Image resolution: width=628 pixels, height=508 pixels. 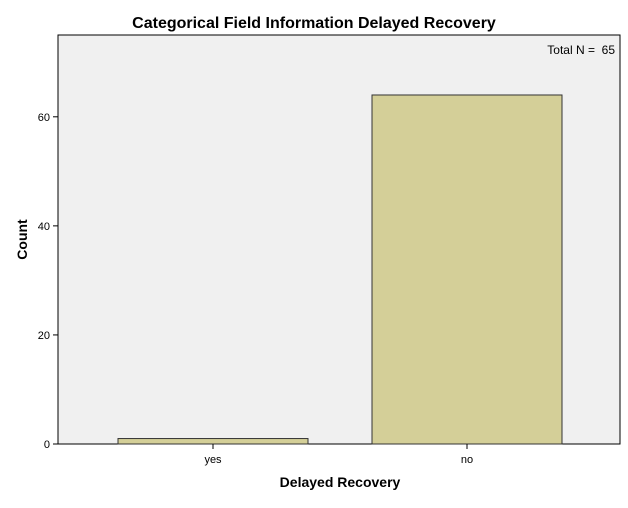 What do you see at coordinates (22, 239) in the screenshot?
I see `y-axis-title: Count` at bounding box center [22, 239].